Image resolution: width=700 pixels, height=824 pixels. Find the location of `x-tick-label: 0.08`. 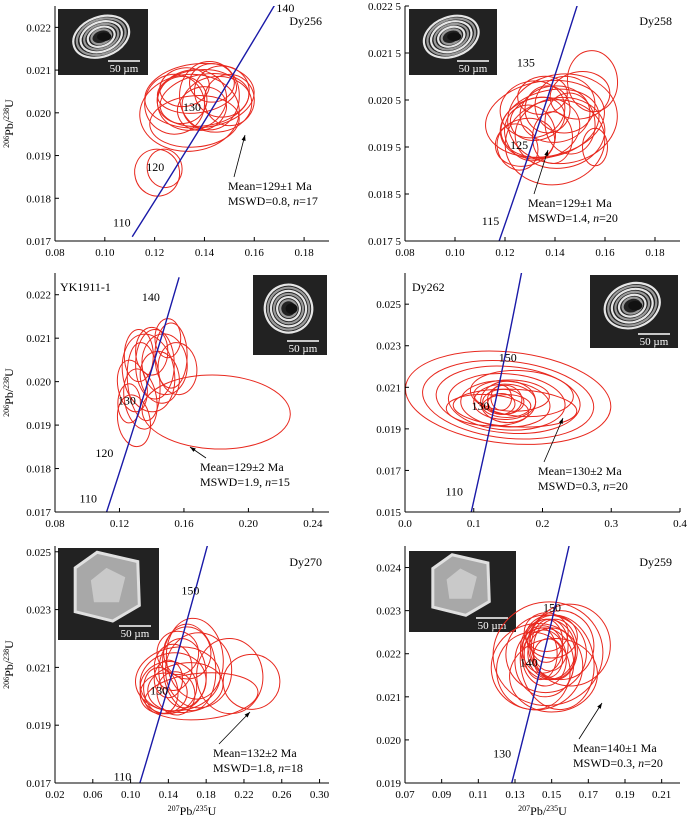

x-tick-label: 0.08 is located at coordinates (55, 253).